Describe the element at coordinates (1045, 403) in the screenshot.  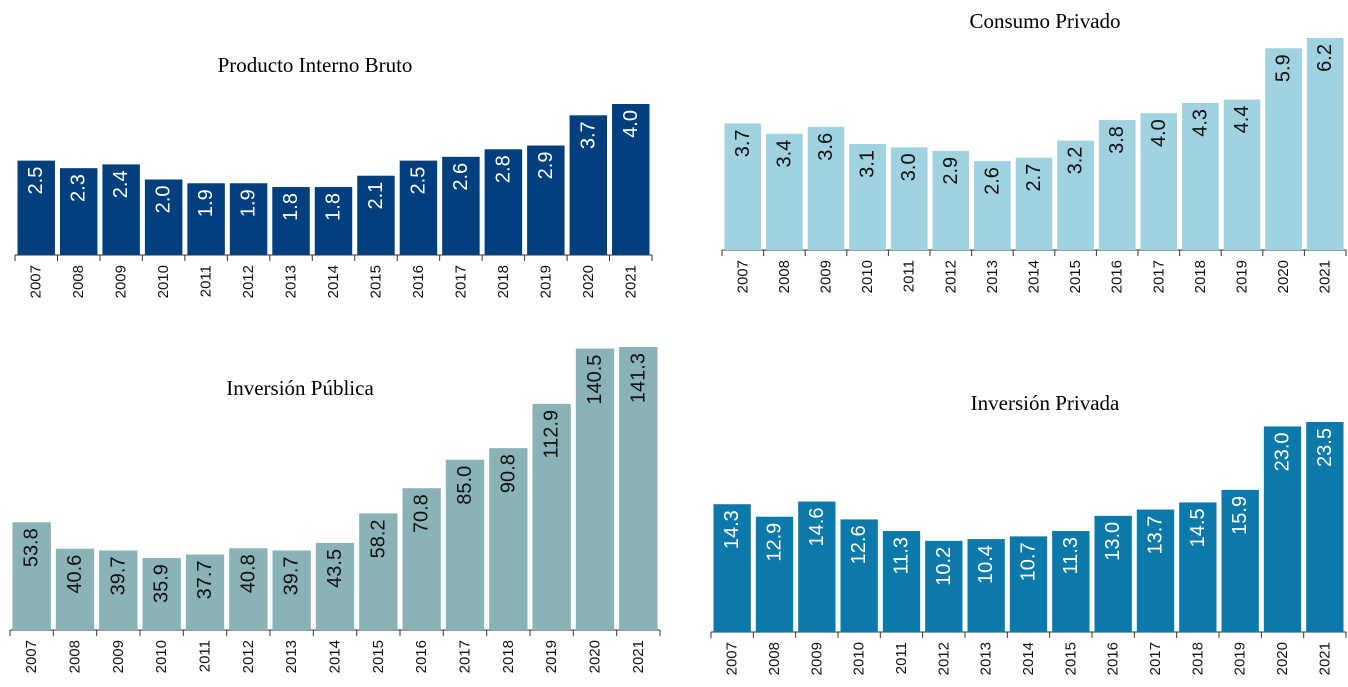
I see `chart-title: Inversión Privada` at that location.